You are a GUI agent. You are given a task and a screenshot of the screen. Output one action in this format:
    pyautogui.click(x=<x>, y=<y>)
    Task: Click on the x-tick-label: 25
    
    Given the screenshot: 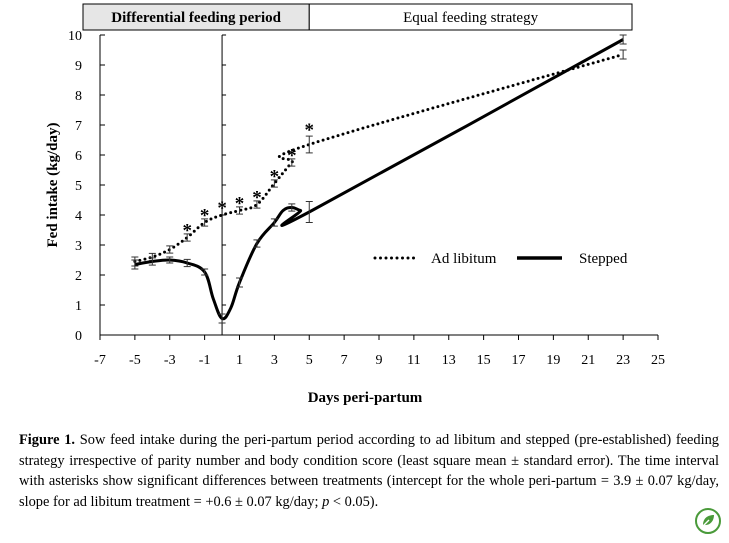 What is the action you would take?
    pyautogui.click(x=658, y=360)
    